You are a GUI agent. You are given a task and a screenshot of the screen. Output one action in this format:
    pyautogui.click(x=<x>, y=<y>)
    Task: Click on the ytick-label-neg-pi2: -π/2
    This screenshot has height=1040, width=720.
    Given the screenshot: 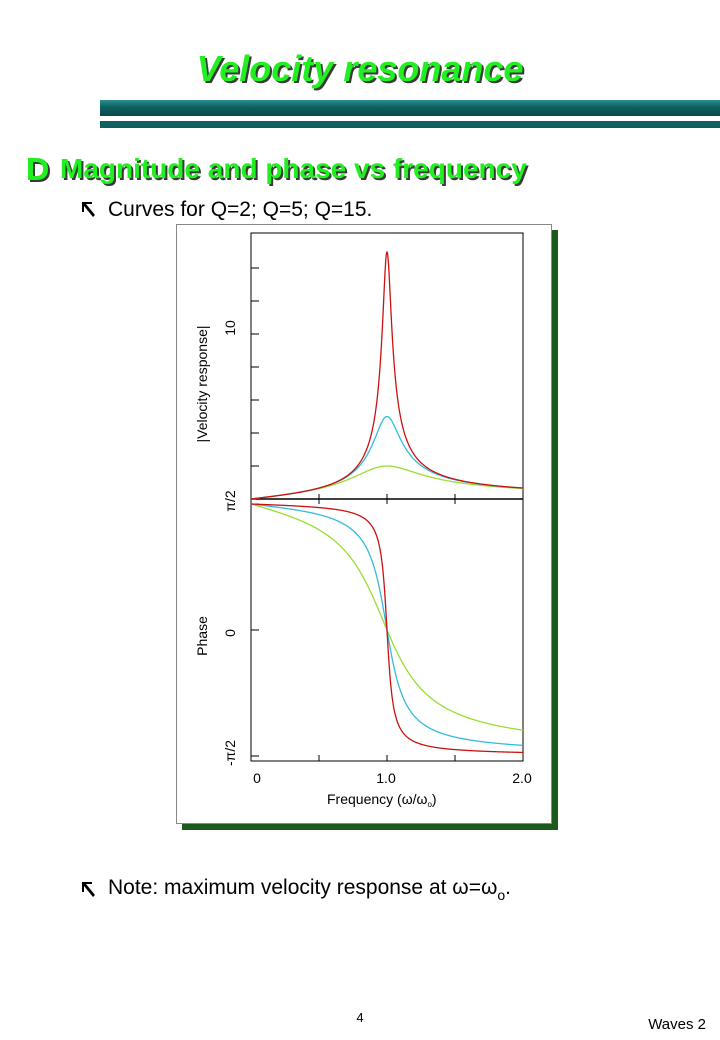 What is the action you would take?
    pyautogui.click(x=230, y=753)
    